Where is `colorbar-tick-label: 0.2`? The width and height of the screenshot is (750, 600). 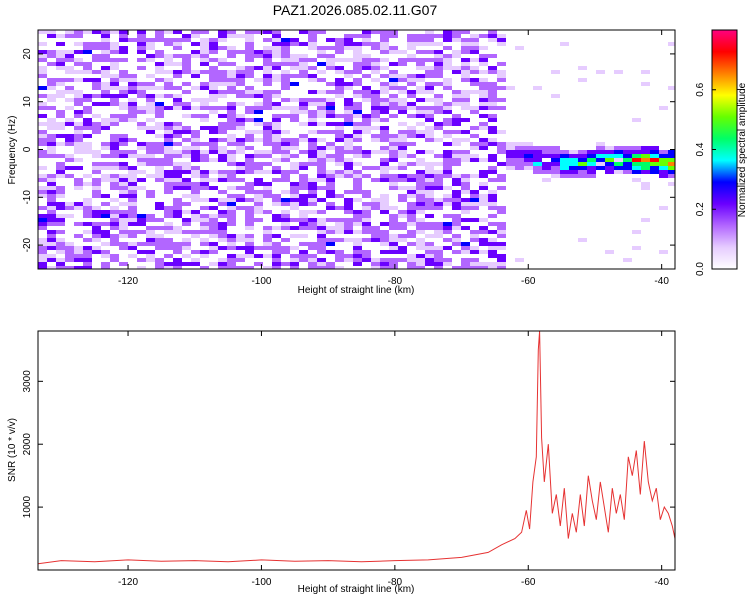
colorbar-tick-label: 0.2 is located at coordinates (700, 209).